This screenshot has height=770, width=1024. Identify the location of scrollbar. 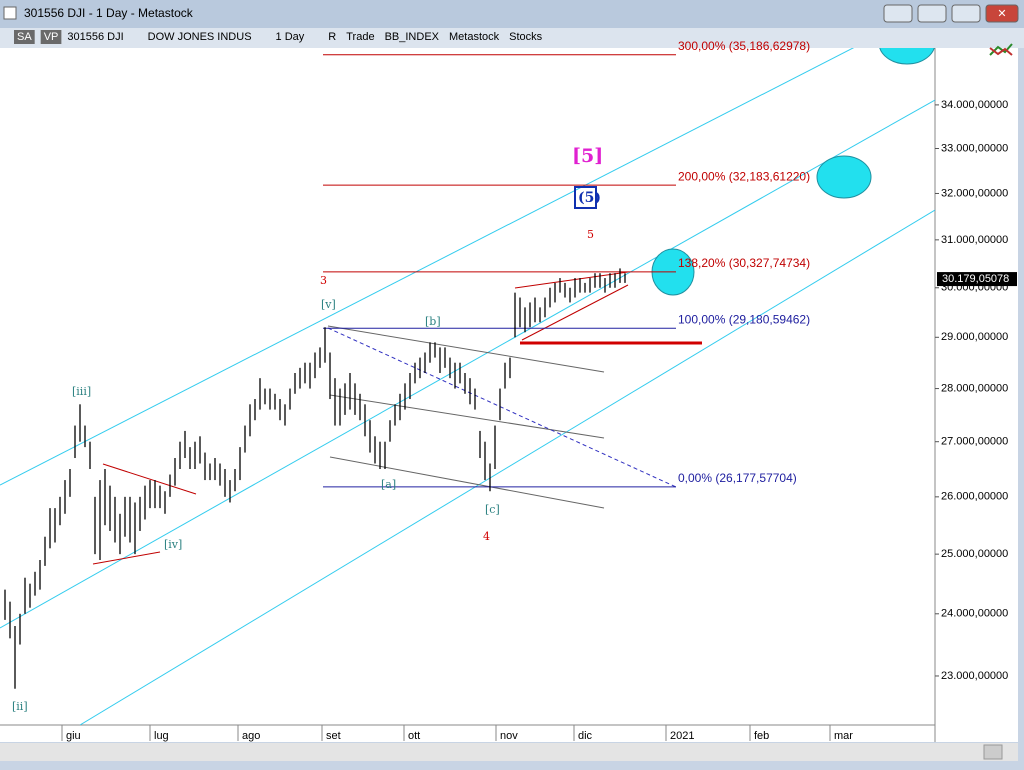
(509, 752).